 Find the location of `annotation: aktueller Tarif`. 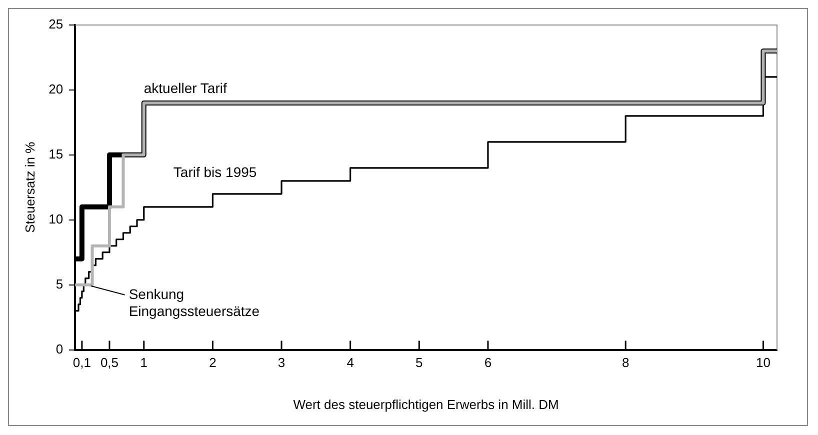

annotation: aktueller Tarif is located at coordinates (185, 88).